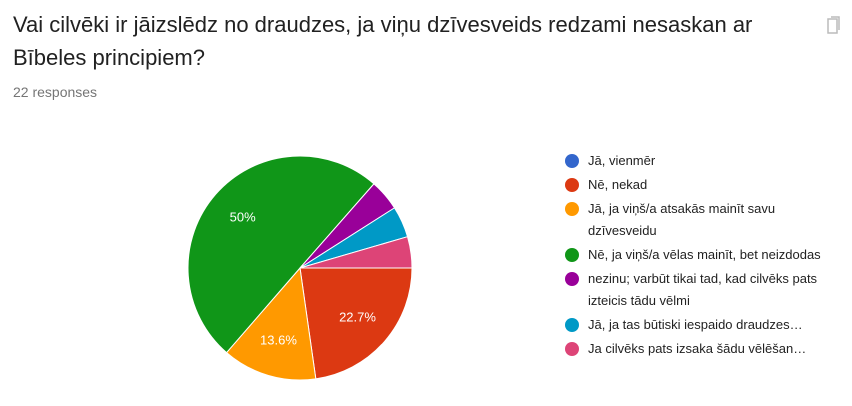 The width and height of the screenshot is (852, 406). What do you see at coordinates (834, 26) in the screenshot?
I see `copy-icon` at bounding box center [834, 26].